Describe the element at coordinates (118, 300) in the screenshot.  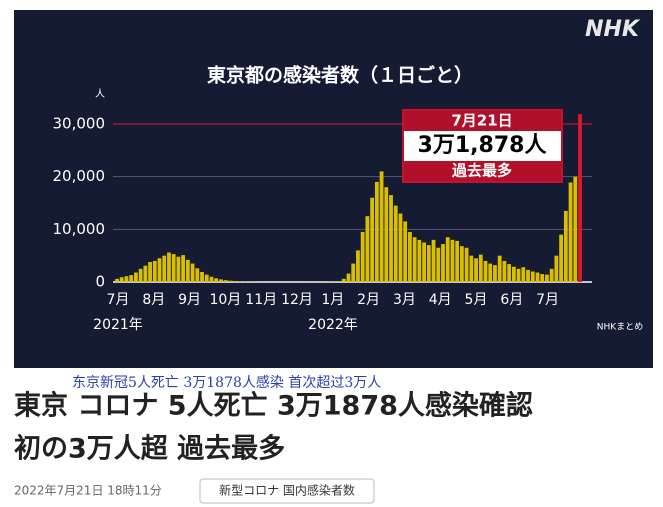
I see `x-tick-label: 7月` at that location.